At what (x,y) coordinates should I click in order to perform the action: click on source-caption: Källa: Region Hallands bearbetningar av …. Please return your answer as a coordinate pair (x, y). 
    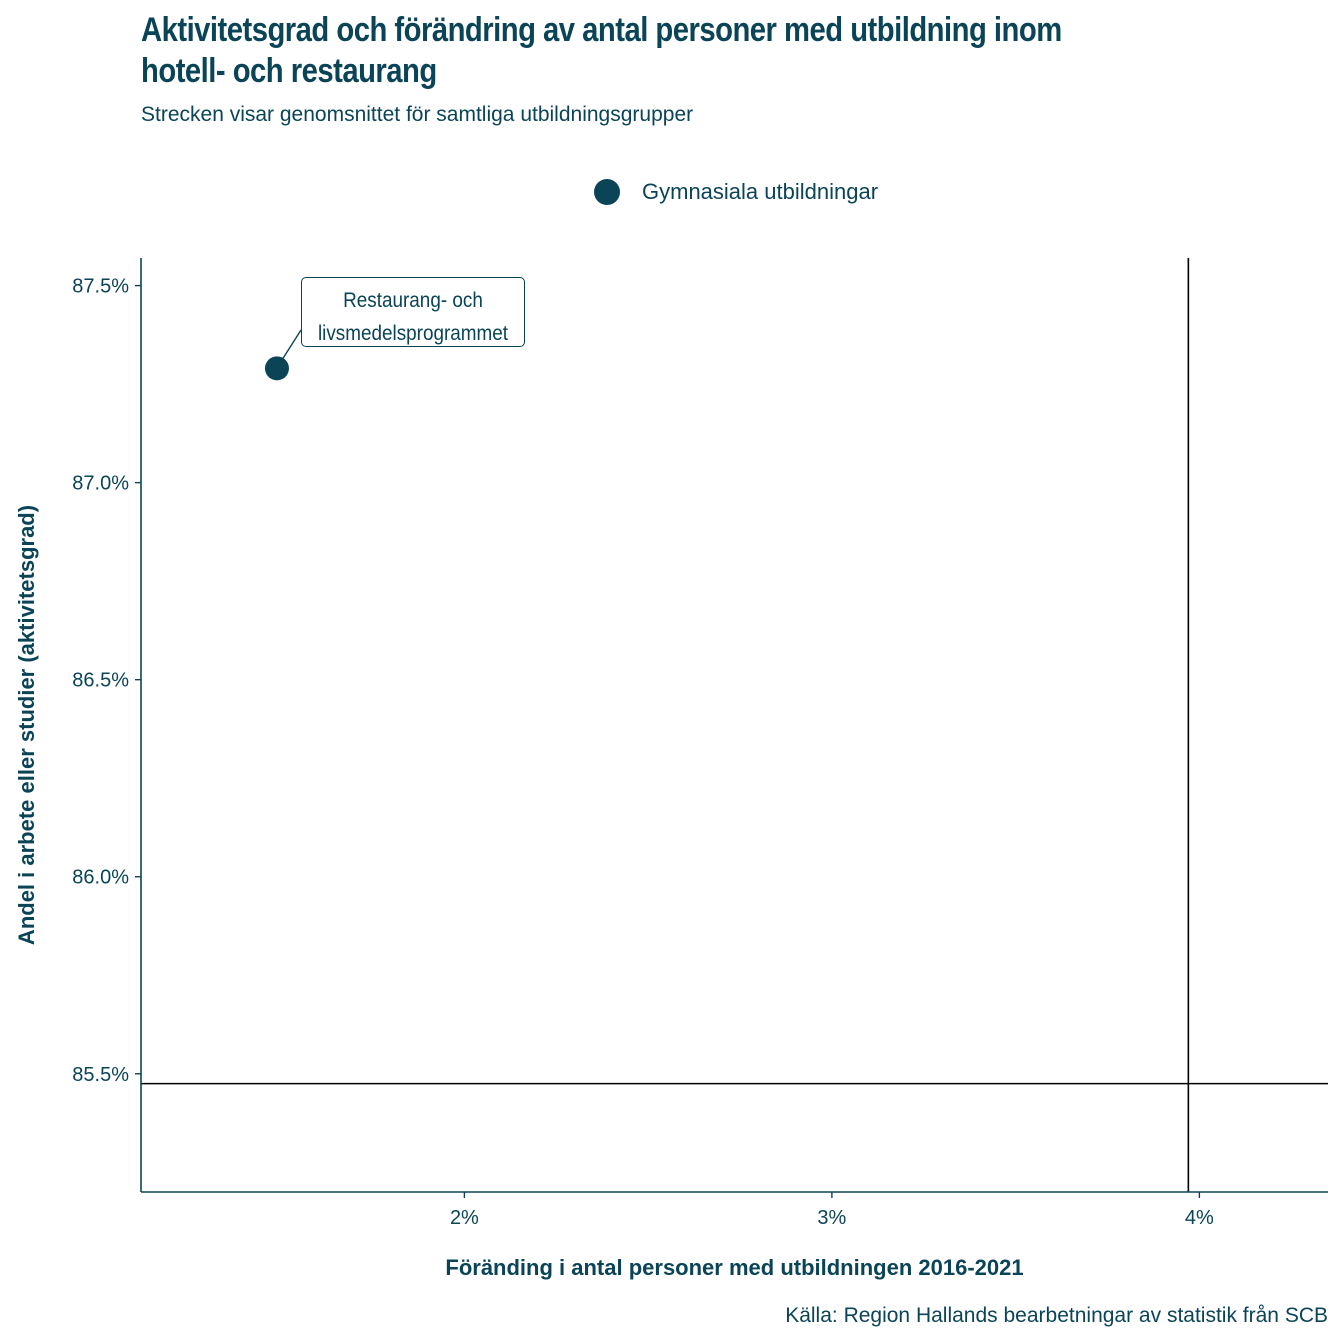
    Looking at the image, I should click on (1056, 1315).